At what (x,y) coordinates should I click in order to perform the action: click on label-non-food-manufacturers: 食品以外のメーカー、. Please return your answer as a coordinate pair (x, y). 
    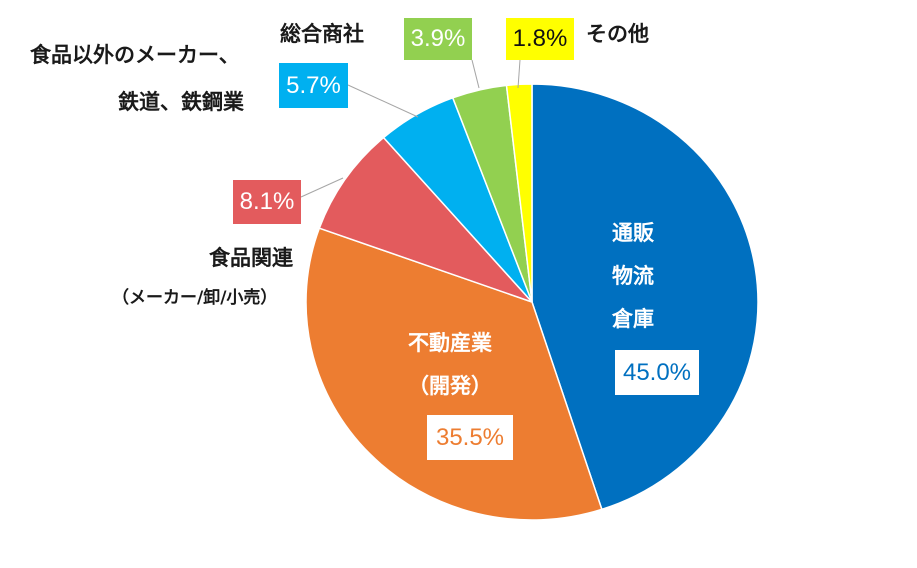
    Looking at the image, I should click on (135, 55).